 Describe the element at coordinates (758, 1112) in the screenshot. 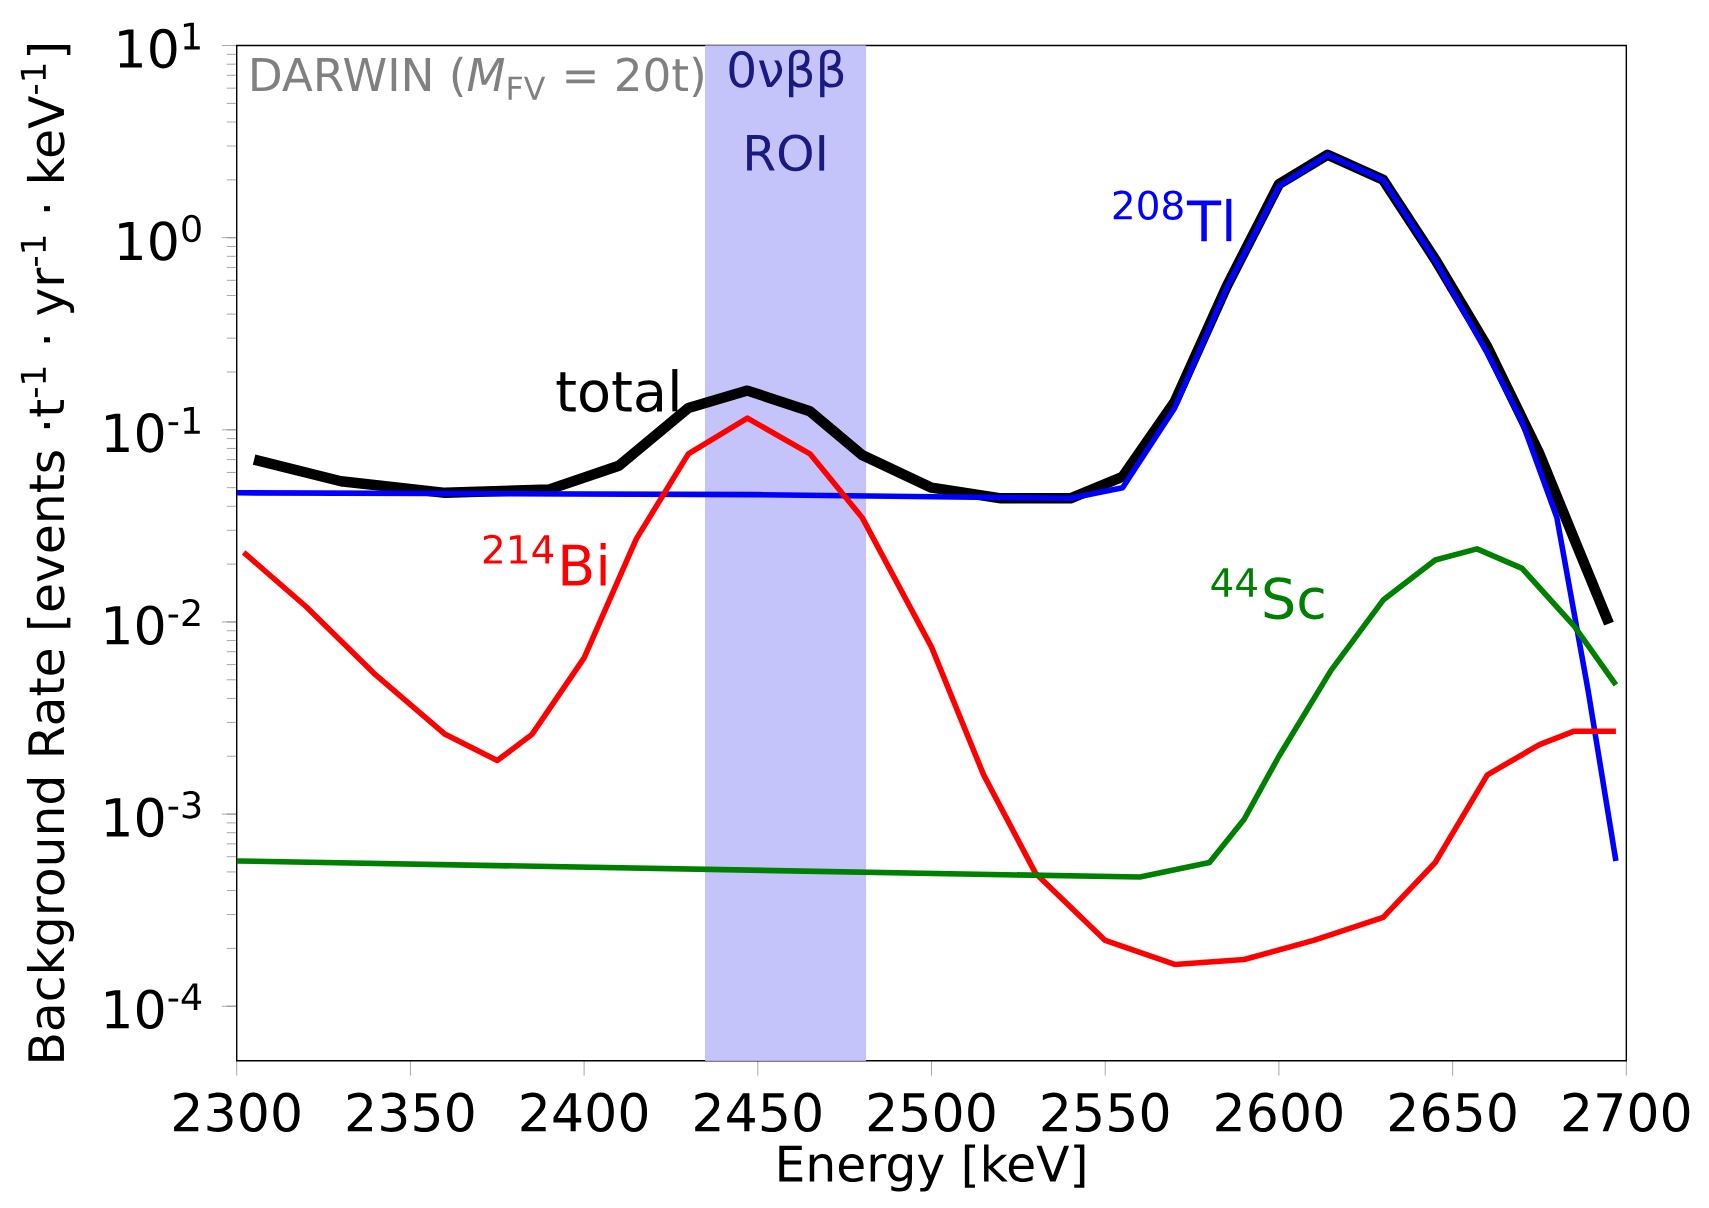

I see `x-tick-label: 2450` at that location.